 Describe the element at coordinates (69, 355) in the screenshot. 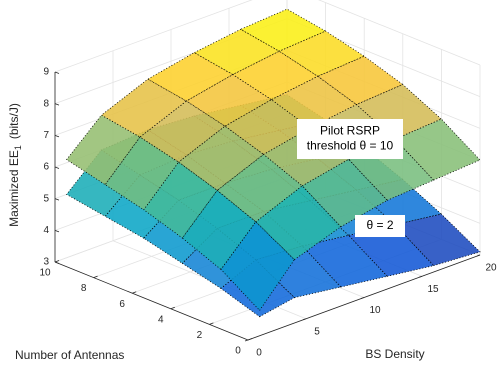

I see `y-axis-label: Number of Antennas` at that location.